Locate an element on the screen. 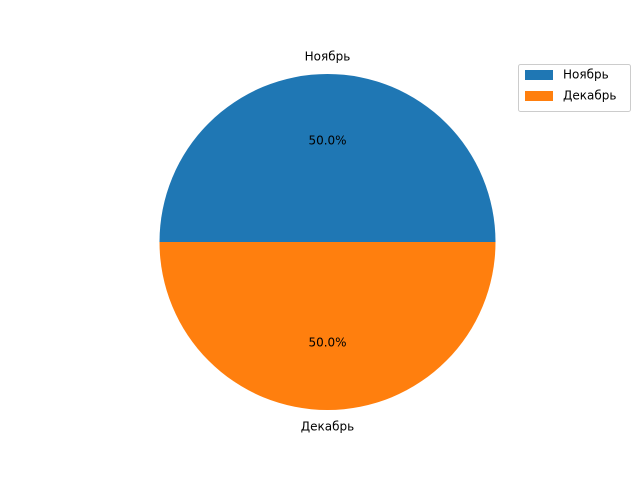 The width and height of the screenshot is (640, 480). slice-category-label: Ноябрь is located at coordinates (328, 57).